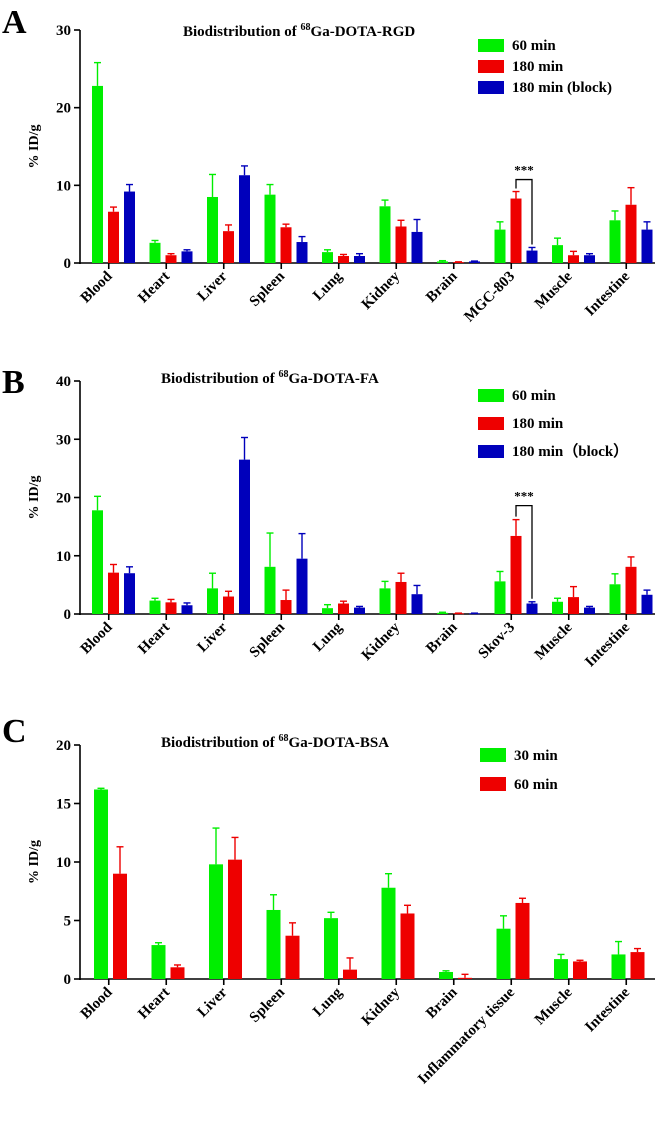 The image size is (661, 1125). Describe the element at coordinates (466, 1035) in the screenshot. I see `x-tick-label: Inflammatory tissue` at that location.